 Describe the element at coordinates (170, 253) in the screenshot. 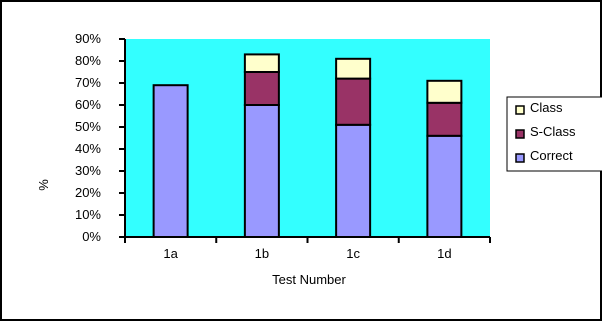

I see `x-tick-label: 1a` at that location.